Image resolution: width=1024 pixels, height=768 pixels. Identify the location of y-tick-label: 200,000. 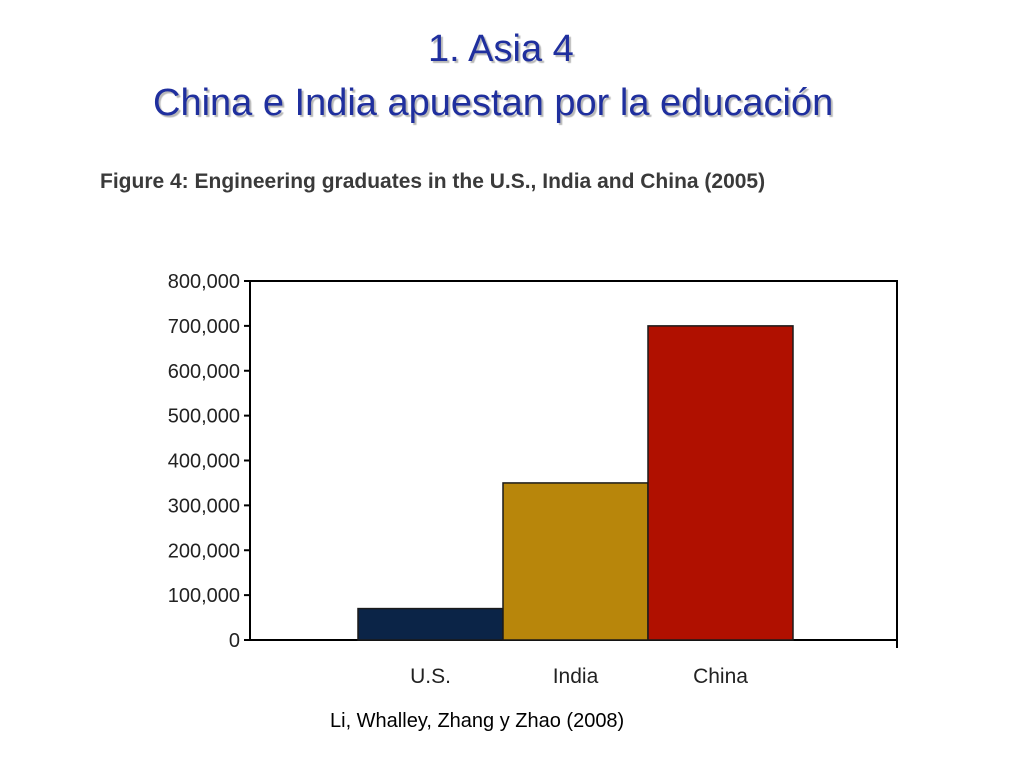
(204, 551).